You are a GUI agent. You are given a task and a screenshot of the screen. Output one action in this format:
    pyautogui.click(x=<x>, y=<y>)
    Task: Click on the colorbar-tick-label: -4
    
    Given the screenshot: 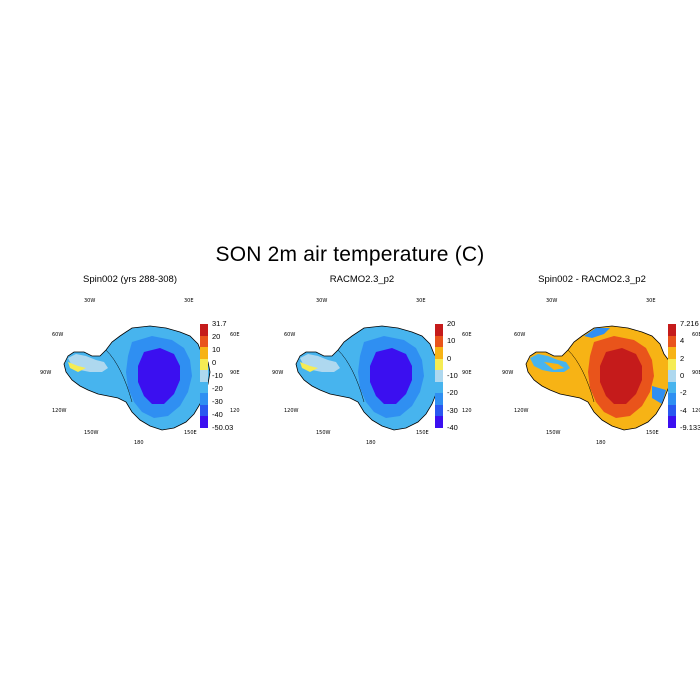 What is the action you would take?
    pyautogui.click(x=683, y=410)
    